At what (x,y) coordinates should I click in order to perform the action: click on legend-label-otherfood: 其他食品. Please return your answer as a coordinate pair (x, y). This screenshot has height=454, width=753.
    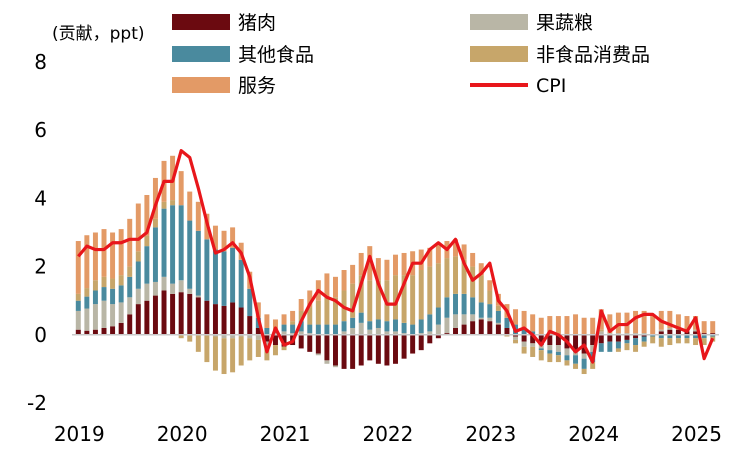
    Looking at the image, I should click on (276, 55).